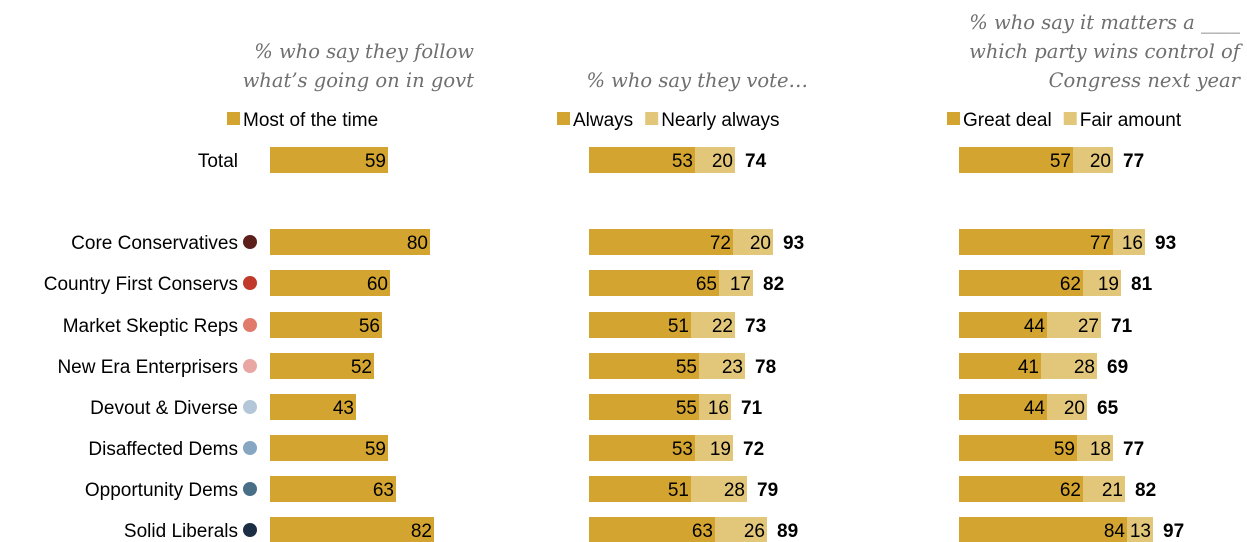 This screenshot has height=542, width=1247. Describe the element at coordinates (352, 529) in the screenshot. I see `bar-most-of-the-time-solid-liberals` at that location.